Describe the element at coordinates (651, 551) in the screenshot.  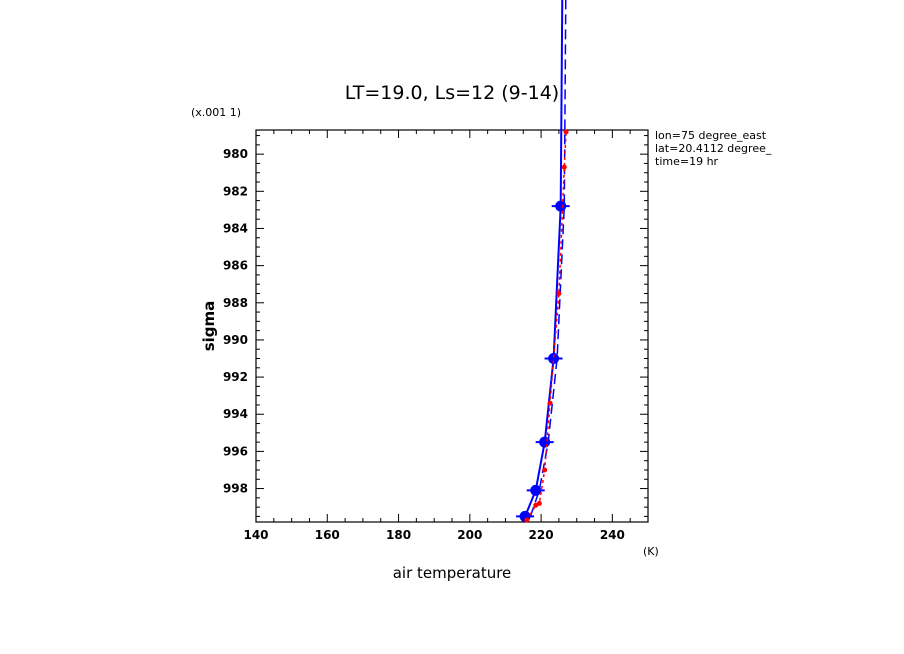
I see `x-unit-label: (K)` at that location.